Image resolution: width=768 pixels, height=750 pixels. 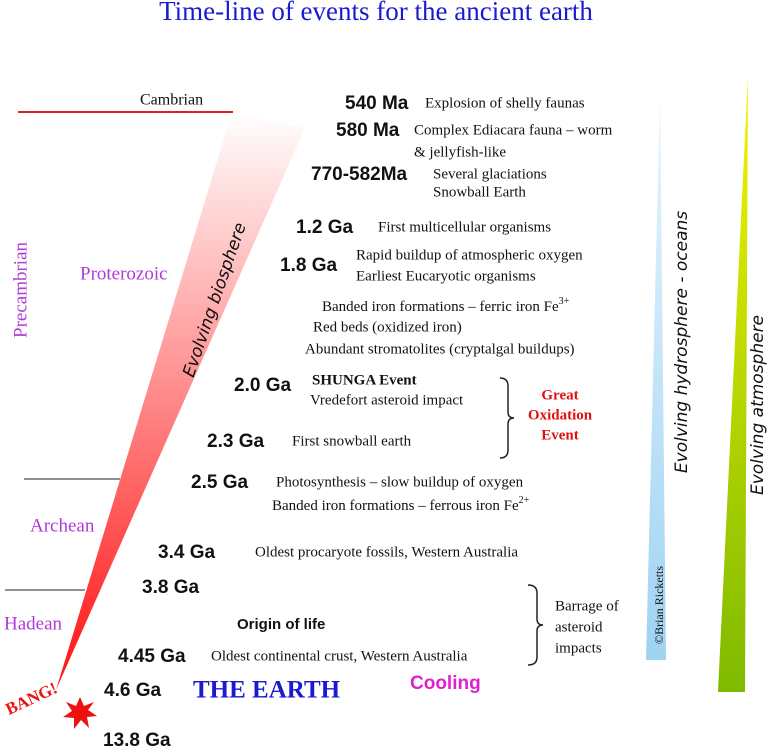 I want to click on era-label: Precambrian, so click(x=20, y=289).